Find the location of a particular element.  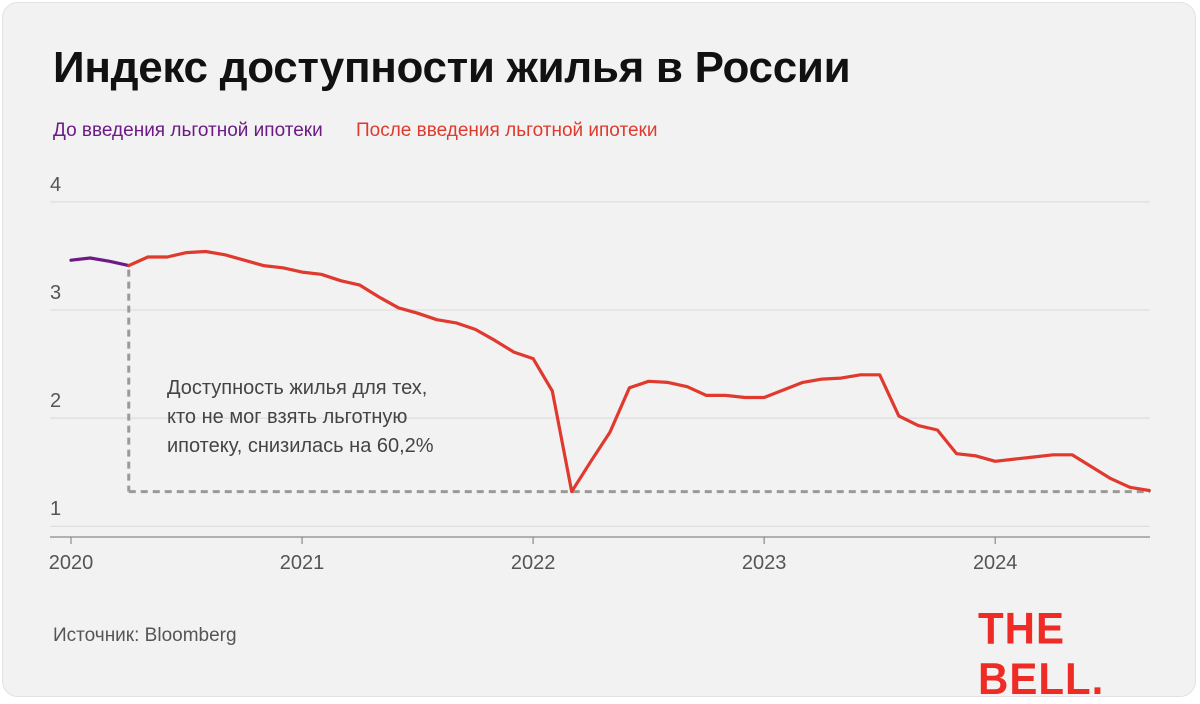

y-tick-label: 2 is located at coordinates (55, 401).